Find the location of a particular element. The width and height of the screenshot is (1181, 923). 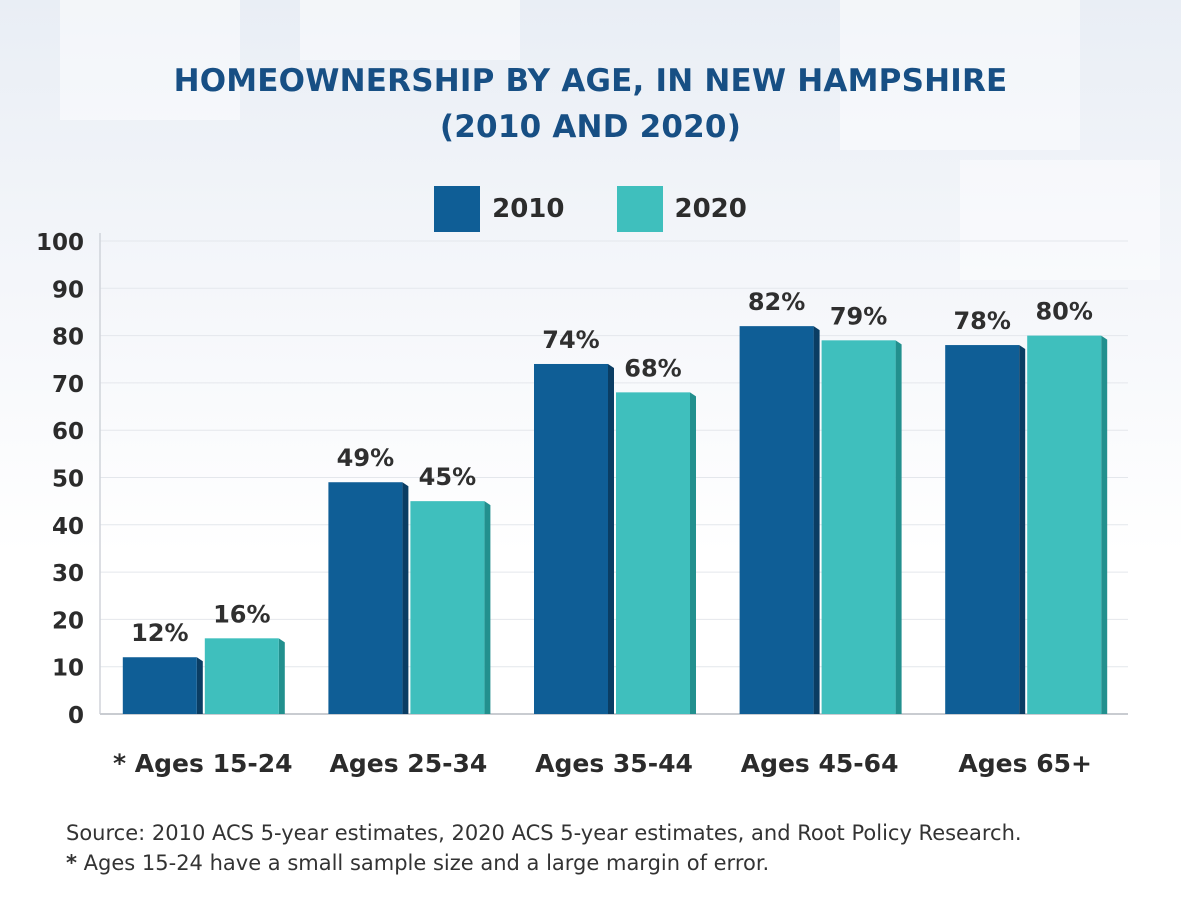

y-tick-label: 90 is located at coordinates (68, 290).